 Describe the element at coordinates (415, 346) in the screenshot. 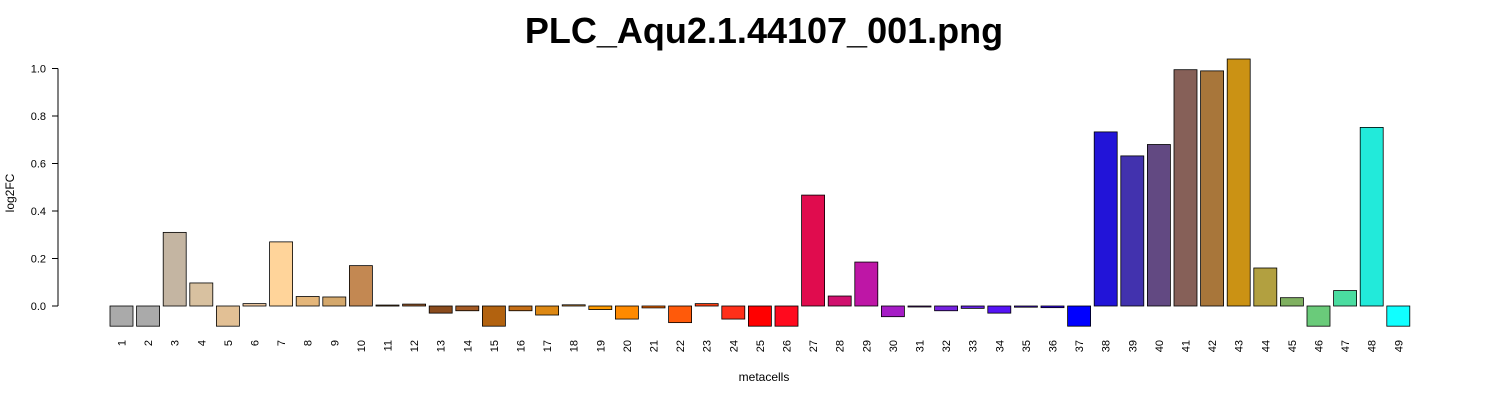

I see `x-tick-label: 12` at that location.